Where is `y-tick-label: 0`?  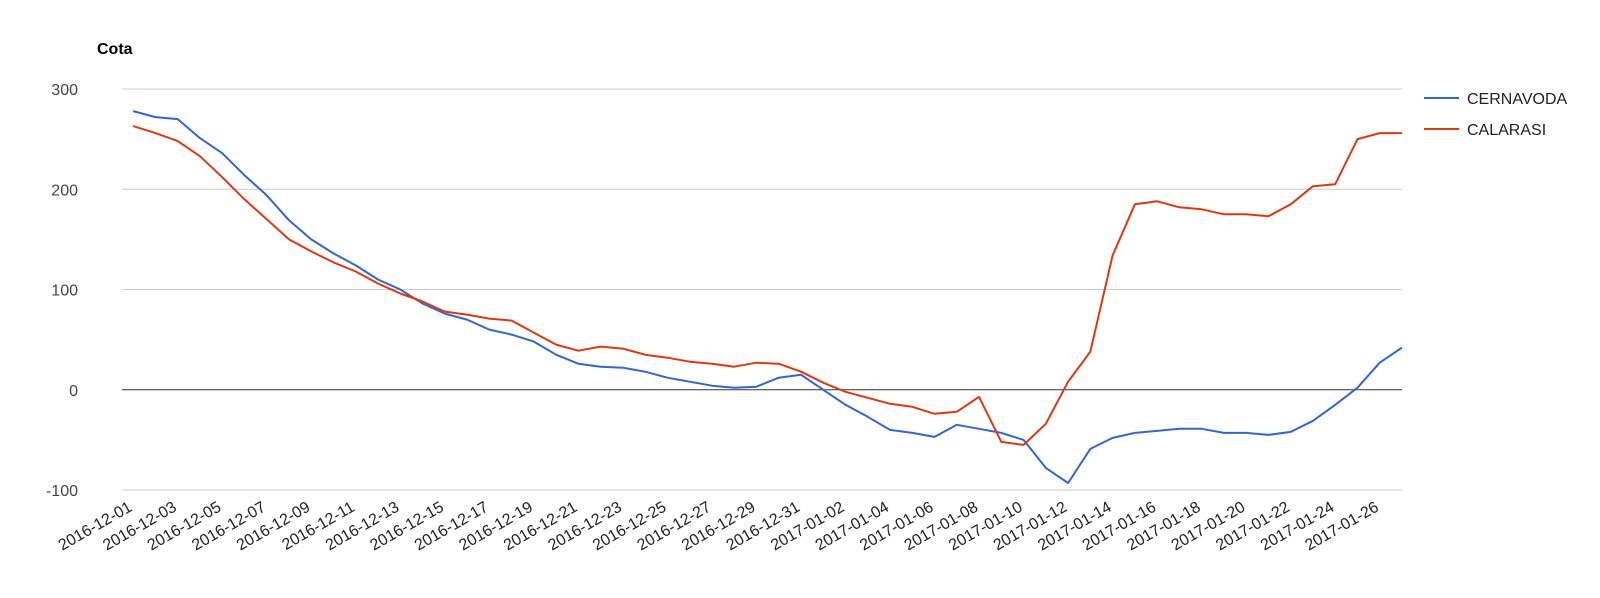
y-tick-label: 0 is located at coordinates (73, 391).